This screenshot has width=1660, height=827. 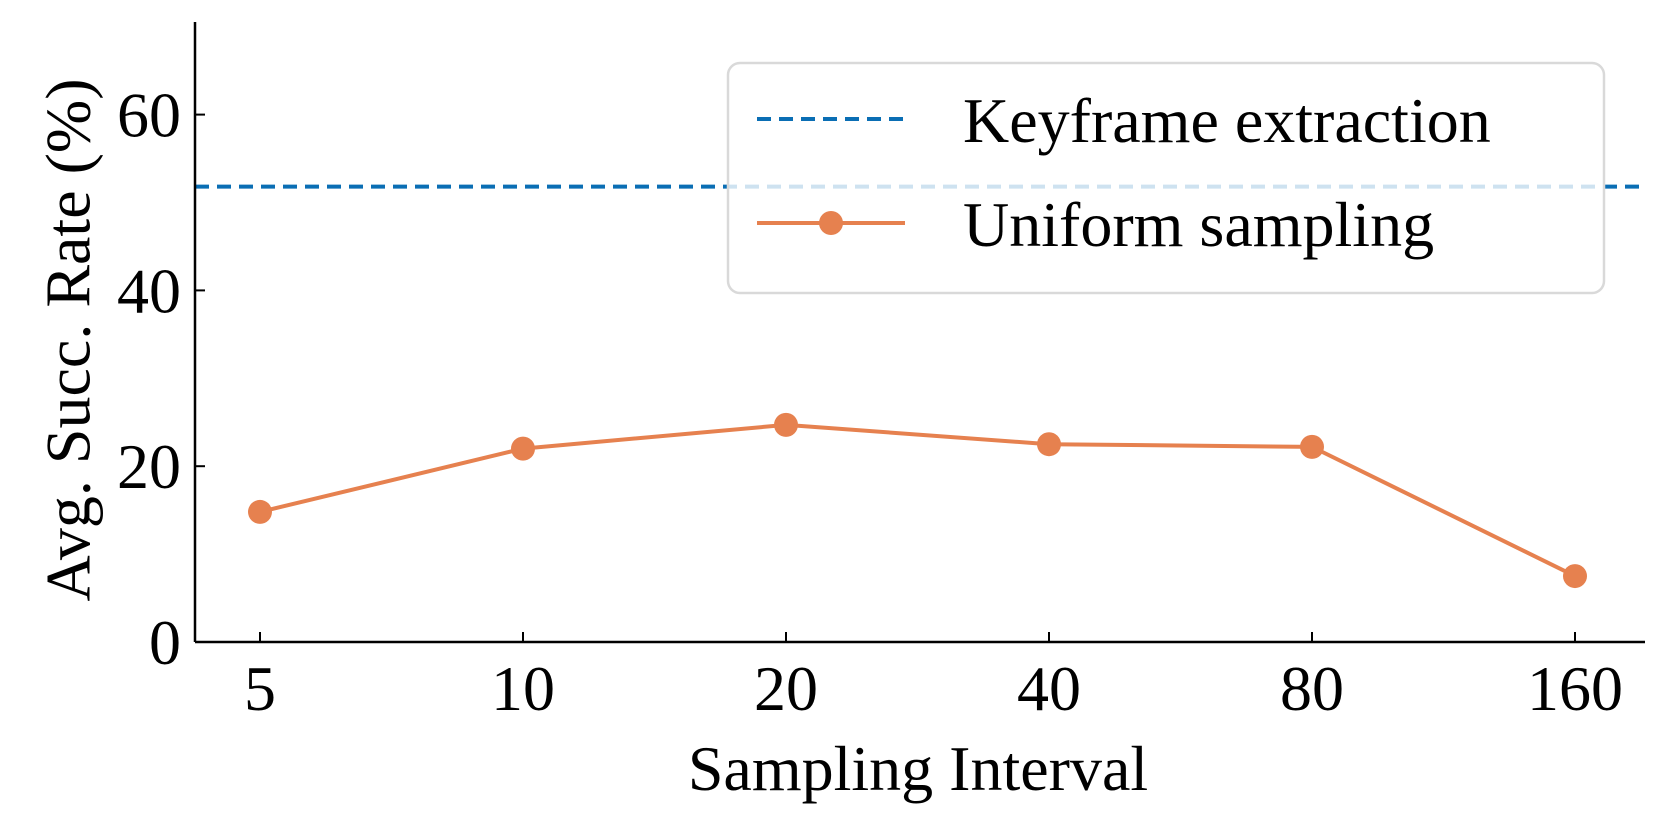 I want to click on x-tick-label: 10, so click(x=523, y=688).